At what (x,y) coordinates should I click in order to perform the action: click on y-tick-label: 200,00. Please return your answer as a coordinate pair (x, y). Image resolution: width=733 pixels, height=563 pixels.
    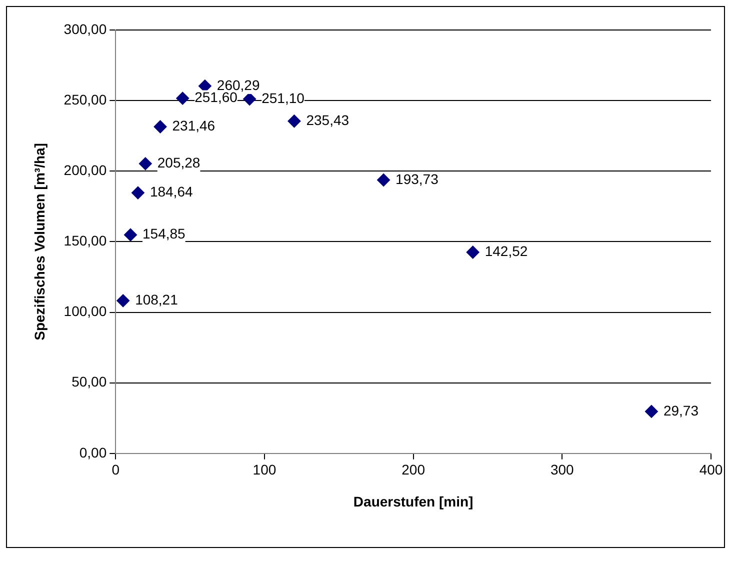
    Looking at the image, I should click on (85, 170).